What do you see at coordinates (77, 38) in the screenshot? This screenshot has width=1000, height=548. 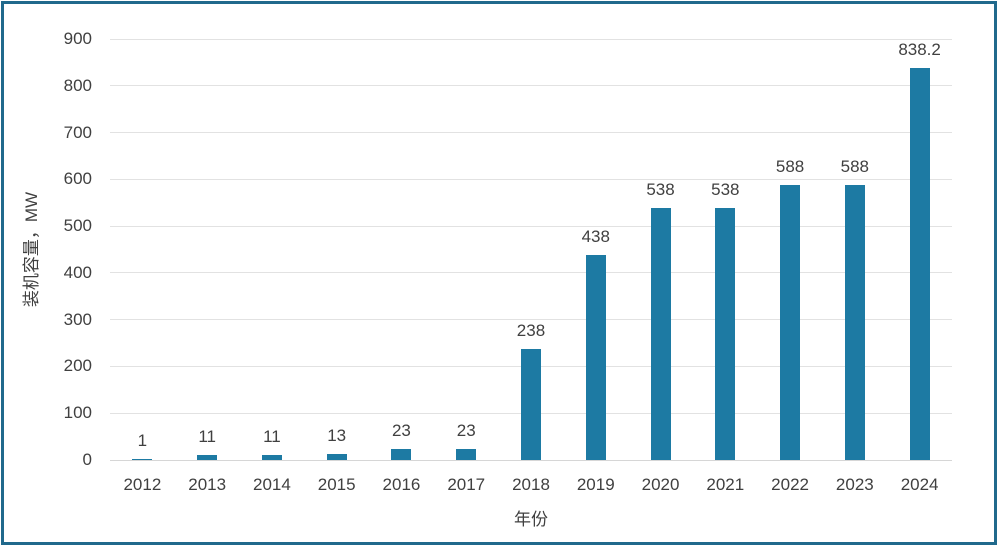 I see `y-tick-label-900: 900` at bounding box center [77, 38].